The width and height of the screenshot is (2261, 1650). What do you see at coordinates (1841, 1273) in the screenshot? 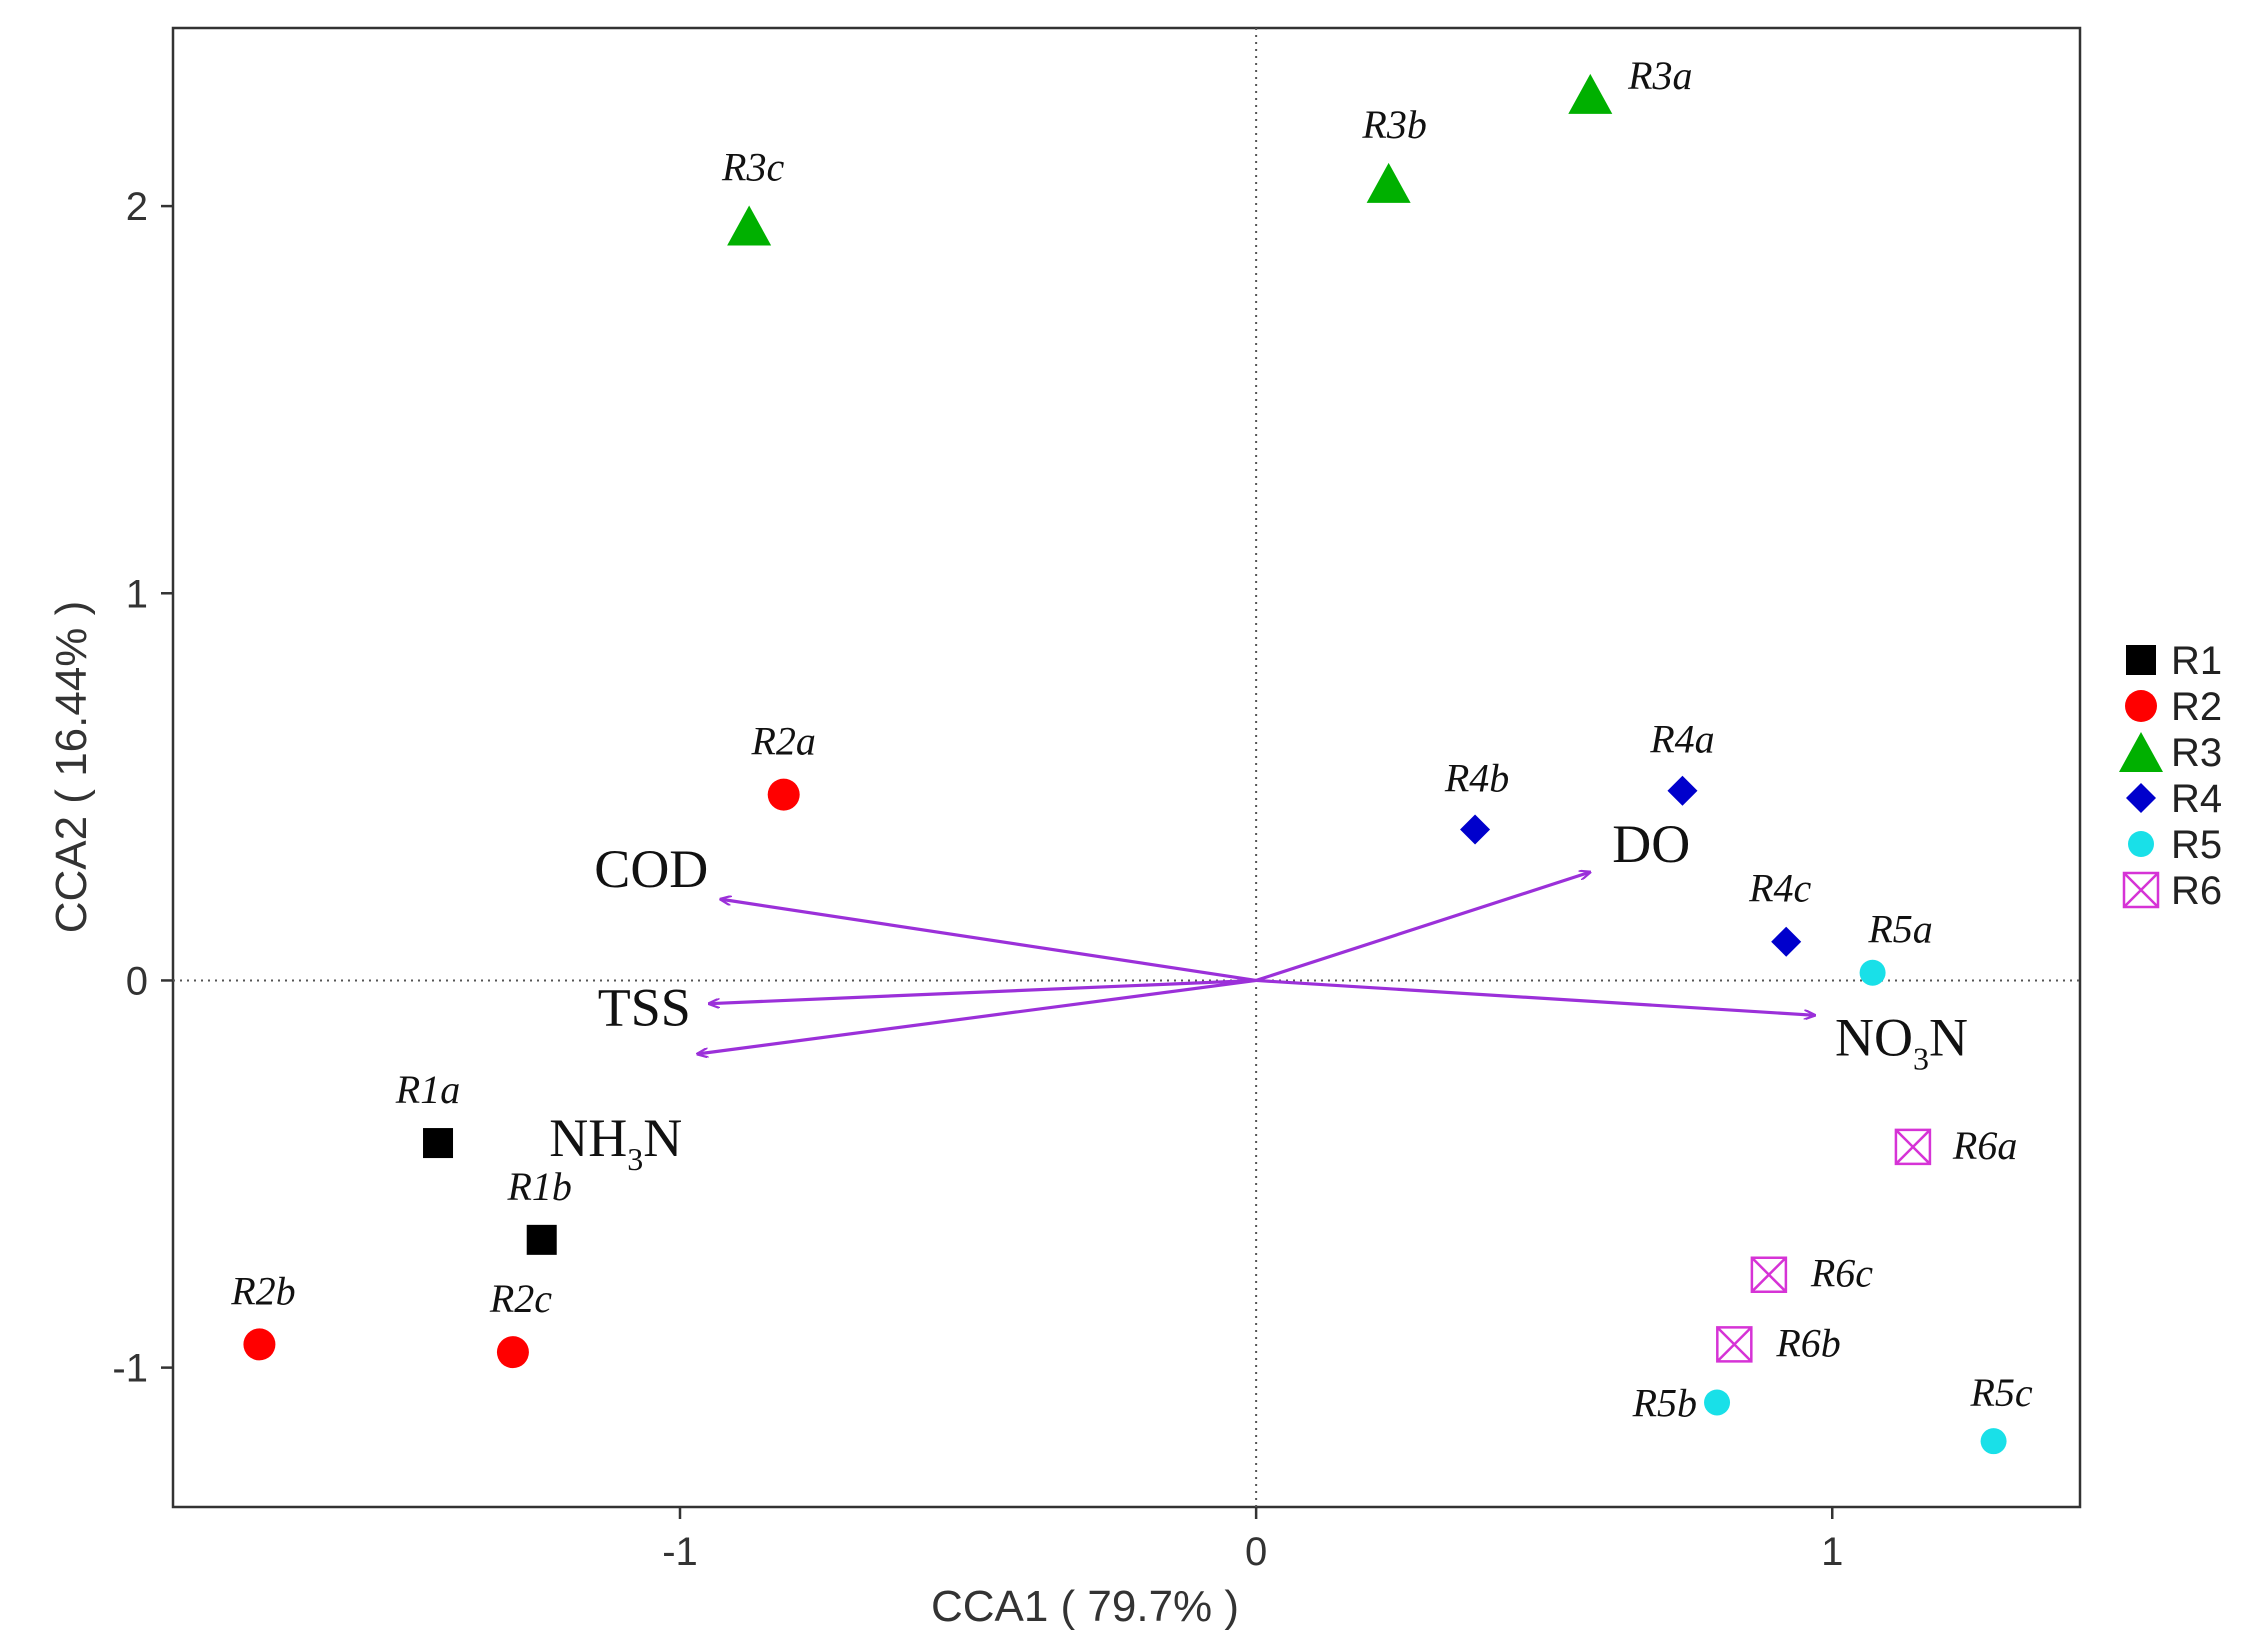
I see `point-label-r6c: R6c` at bounding box center [1841, 1273].